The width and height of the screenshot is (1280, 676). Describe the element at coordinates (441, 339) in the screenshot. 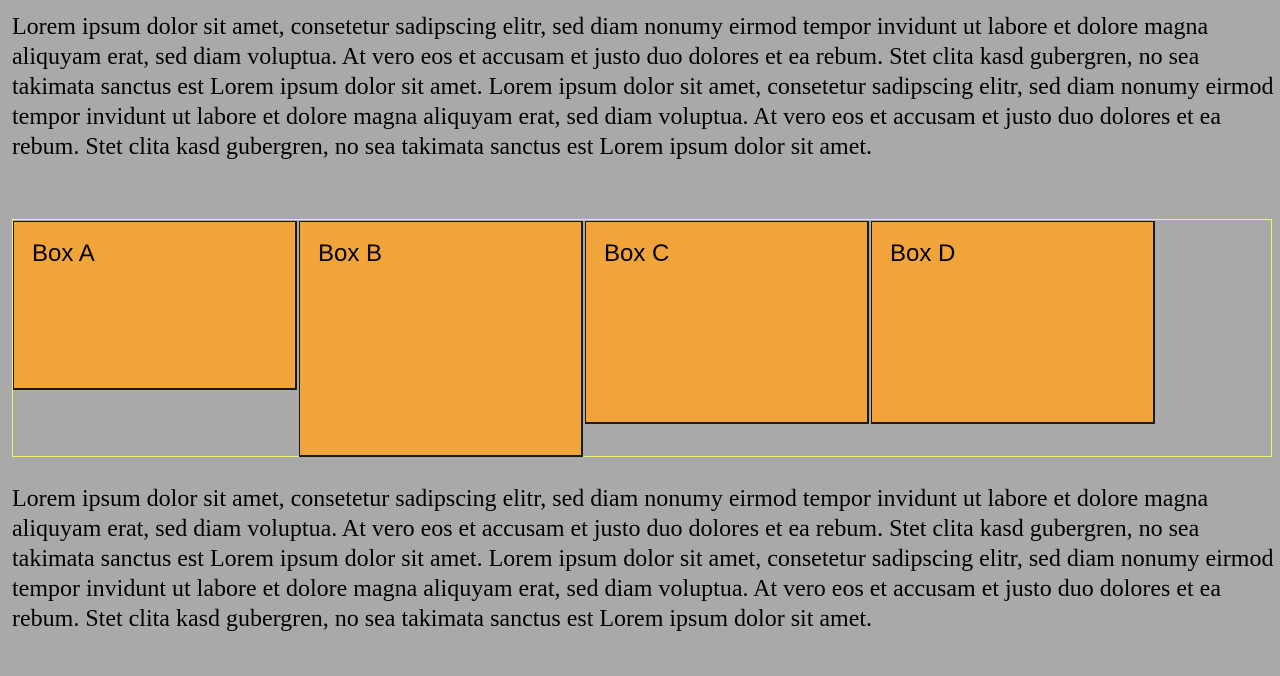

I see `box-b: Box B` at that location.